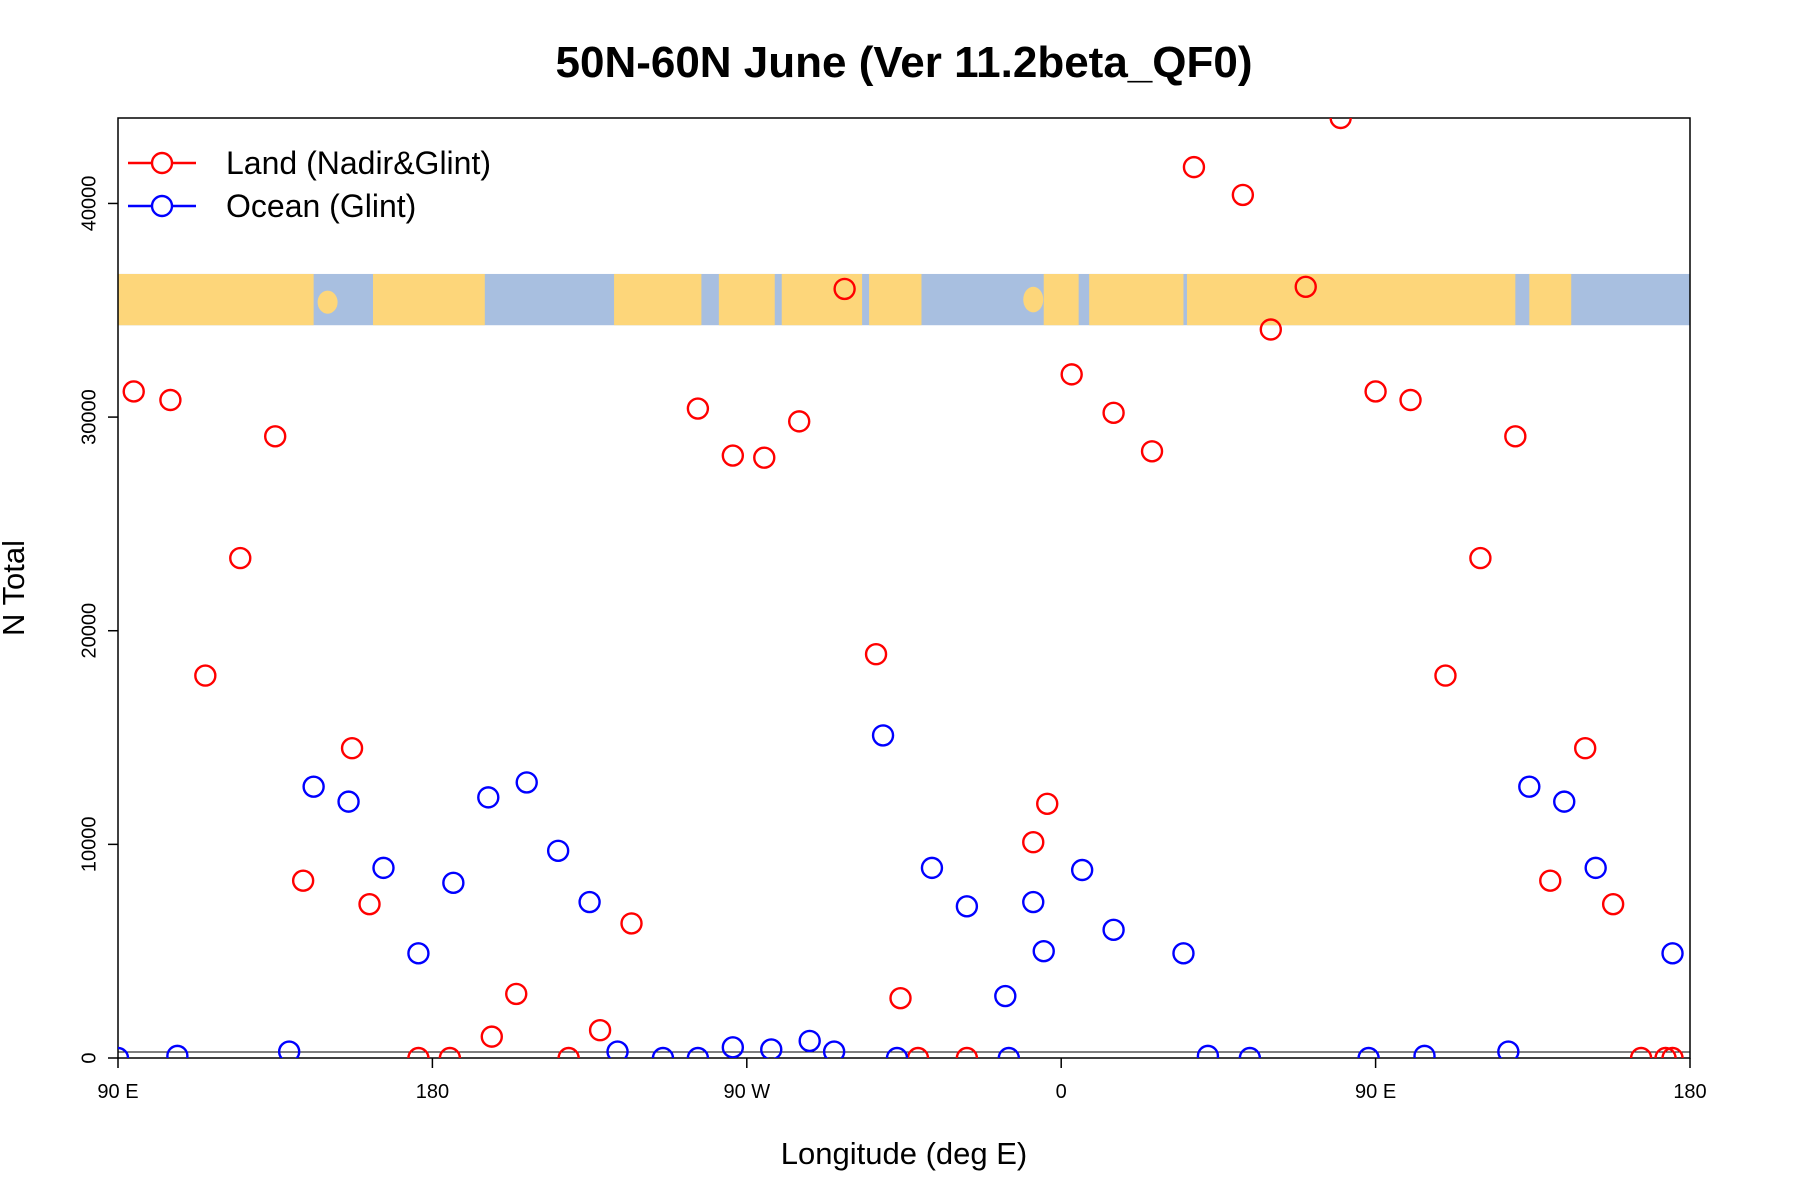  Describe the element at coordinates (358, 163) in the screenshot. I see `legend-label: Land (Nadir&Glint)` at that location.